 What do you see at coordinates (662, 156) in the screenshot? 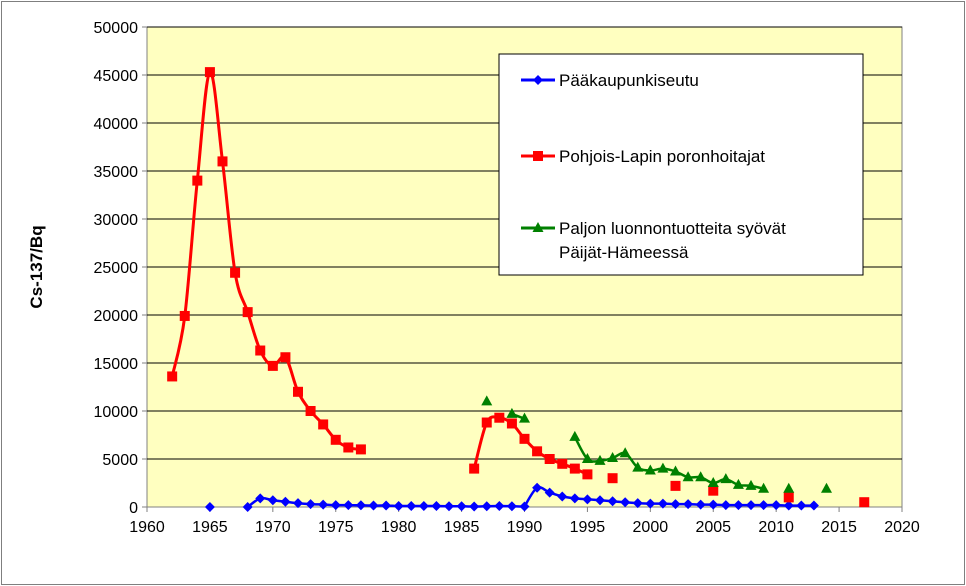
I see `legend-label: Pohjois-Lapin poronhoitajat` at bounding box center [662, 156].